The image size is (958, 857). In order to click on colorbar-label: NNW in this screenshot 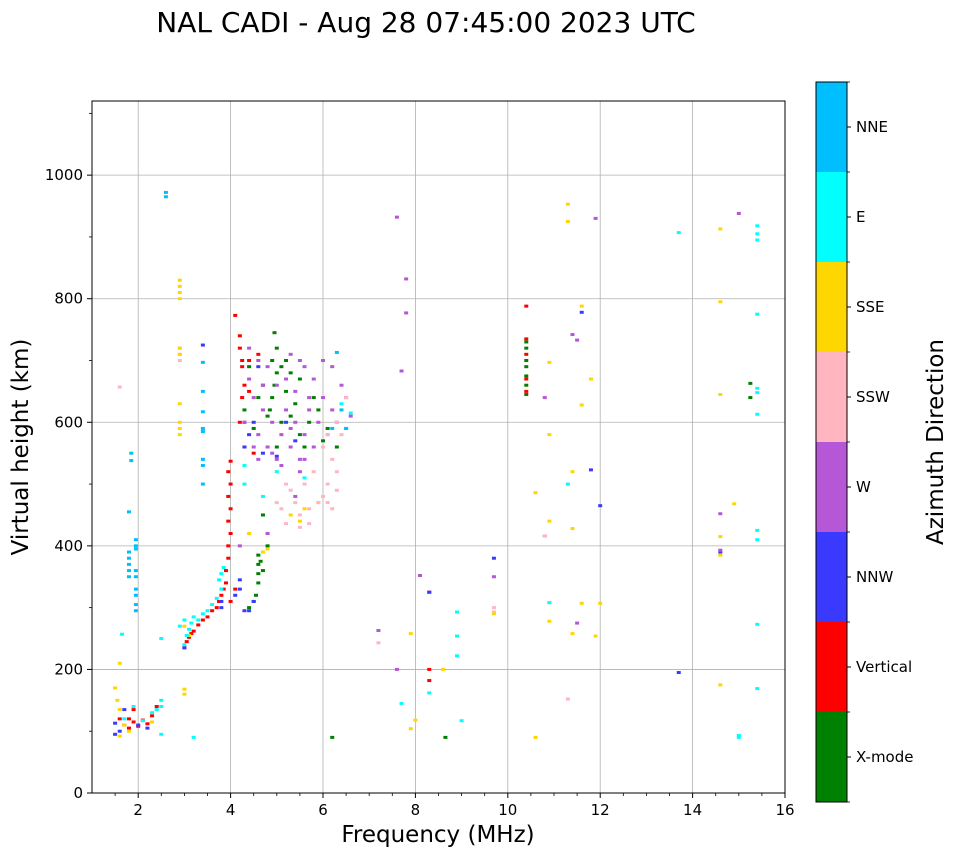, I will do `click(874, 577)`.